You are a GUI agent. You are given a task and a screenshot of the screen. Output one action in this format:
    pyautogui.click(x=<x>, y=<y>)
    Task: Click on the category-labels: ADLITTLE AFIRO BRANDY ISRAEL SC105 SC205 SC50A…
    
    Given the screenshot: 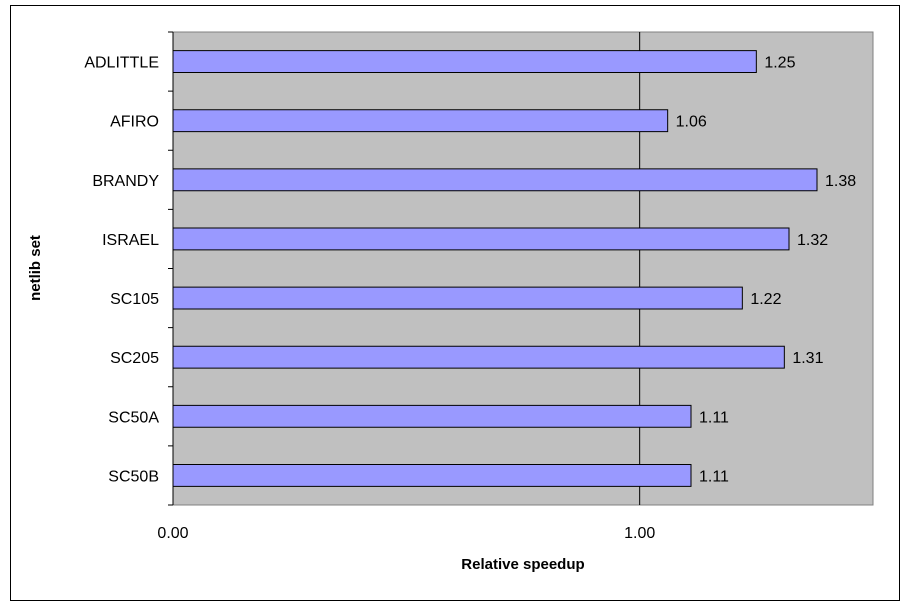 What is the action you would take?
    pyautogui.click(x=121, y=270)
    